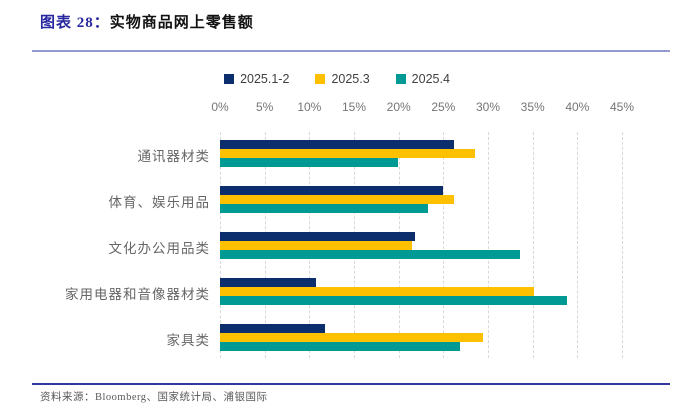  Describe the element at coordinates (351, 51) in the screenshot. I see `header-divider` at that location.